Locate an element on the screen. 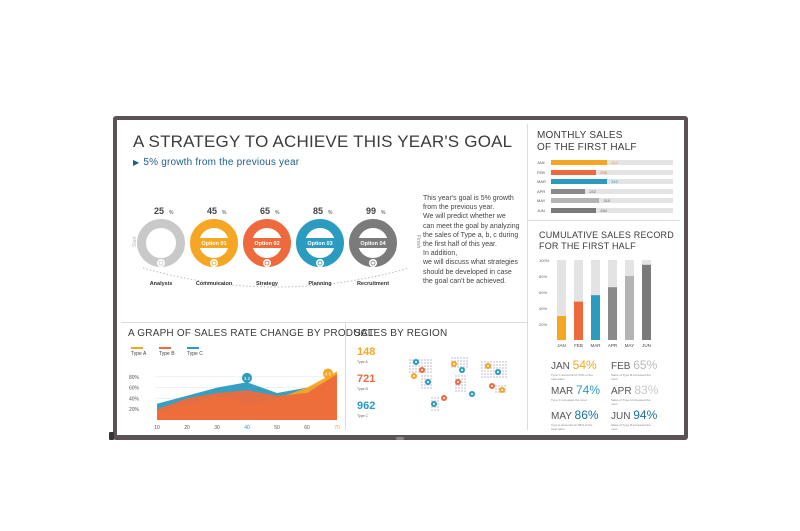 Image resolution: width=800 pixels, height=531 pixels. description-line: In addition, is located at coordinates (440, 254).